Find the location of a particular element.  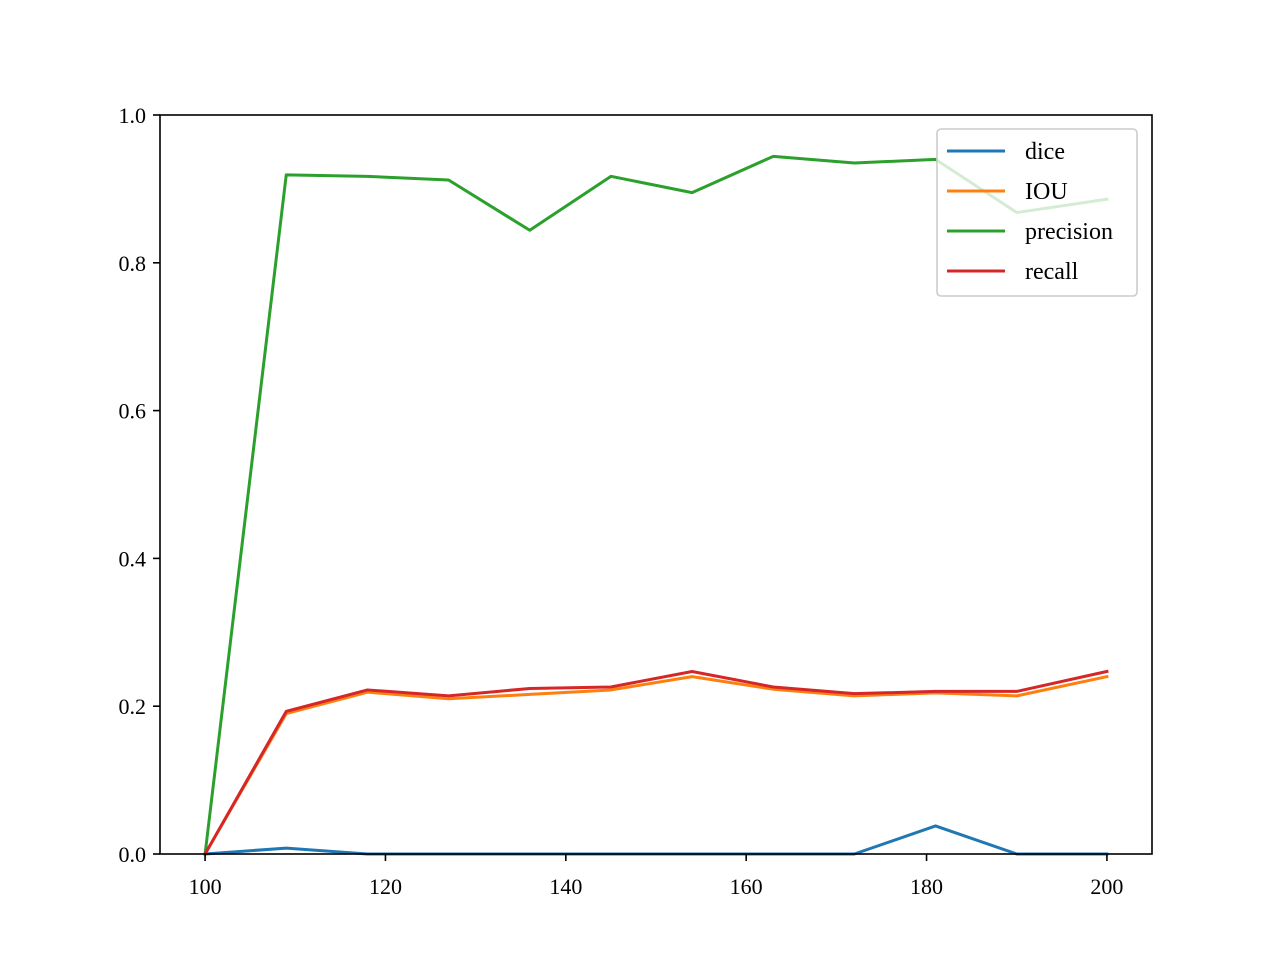

x-tick-label: 200 is located at coordinates (1106, 886).